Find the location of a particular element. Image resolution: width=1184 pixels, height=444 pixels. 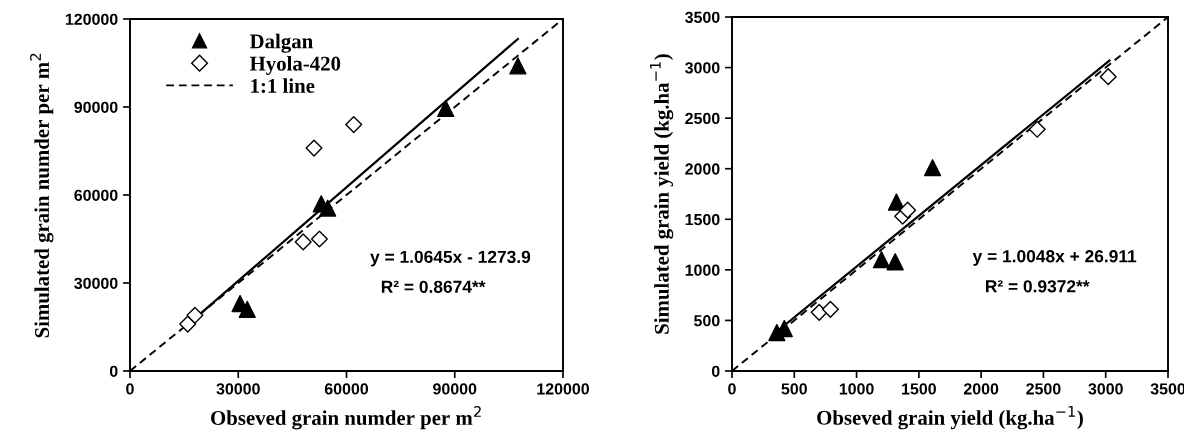

y-tick-label: 30000 is located at coordinates (96, 283).